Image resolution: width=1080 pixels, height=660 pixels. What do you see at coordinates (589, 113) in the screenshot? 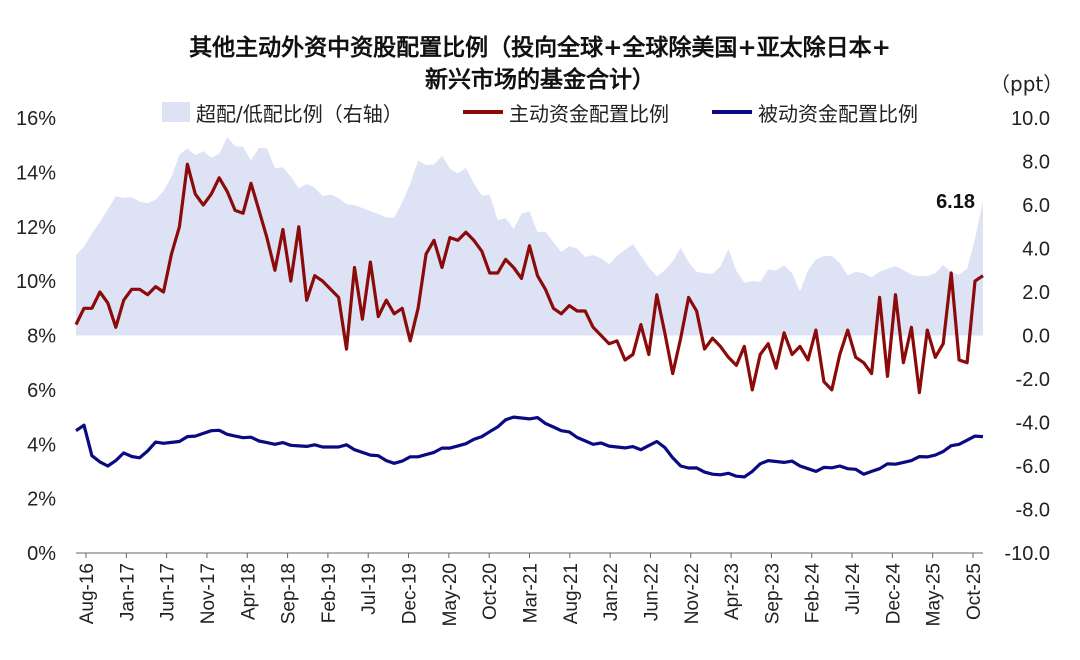
I see `legend-label-active: 主动资金配置比例` at bounding box center [589, 113].